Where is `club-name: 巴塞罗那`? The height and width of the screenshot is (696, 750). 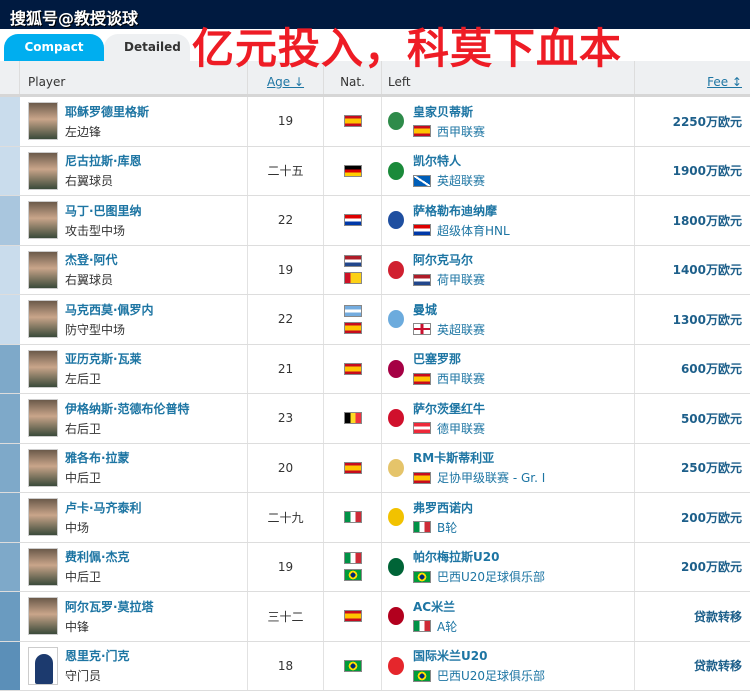
club-name: 巴塞罗那 is located at coordinates (437, 359).